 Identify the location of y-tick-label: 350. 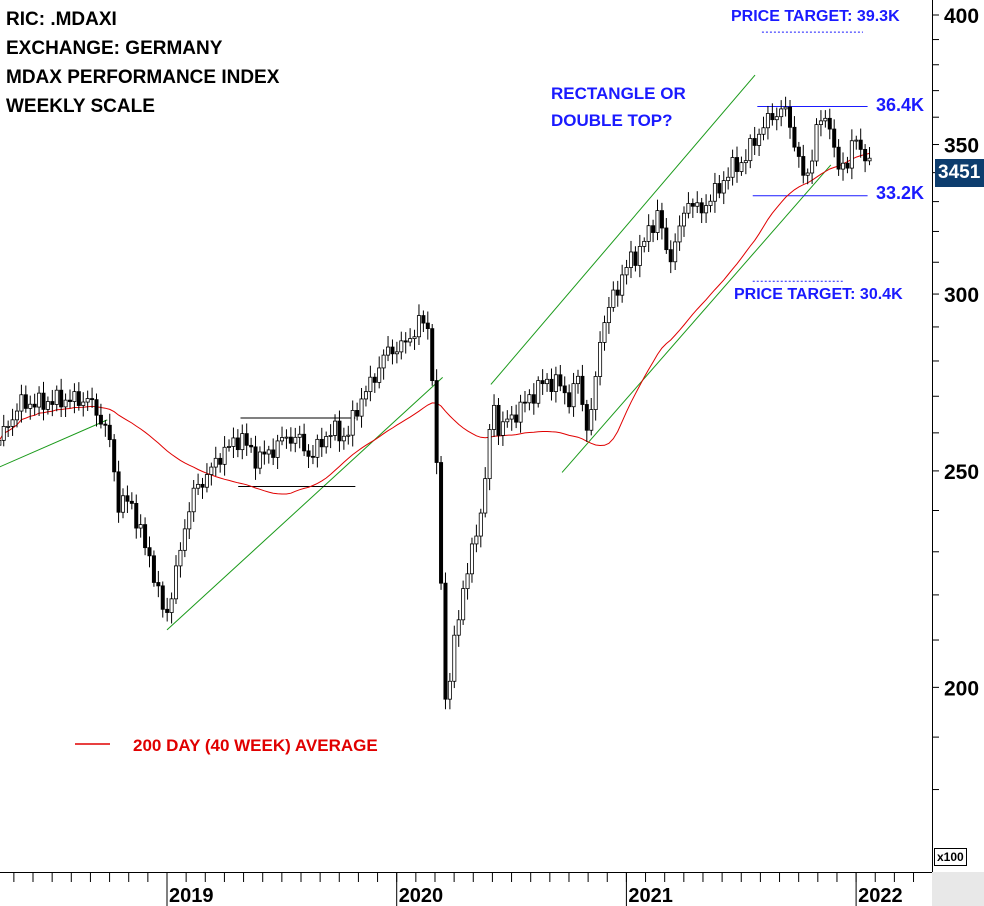
(961, 146).